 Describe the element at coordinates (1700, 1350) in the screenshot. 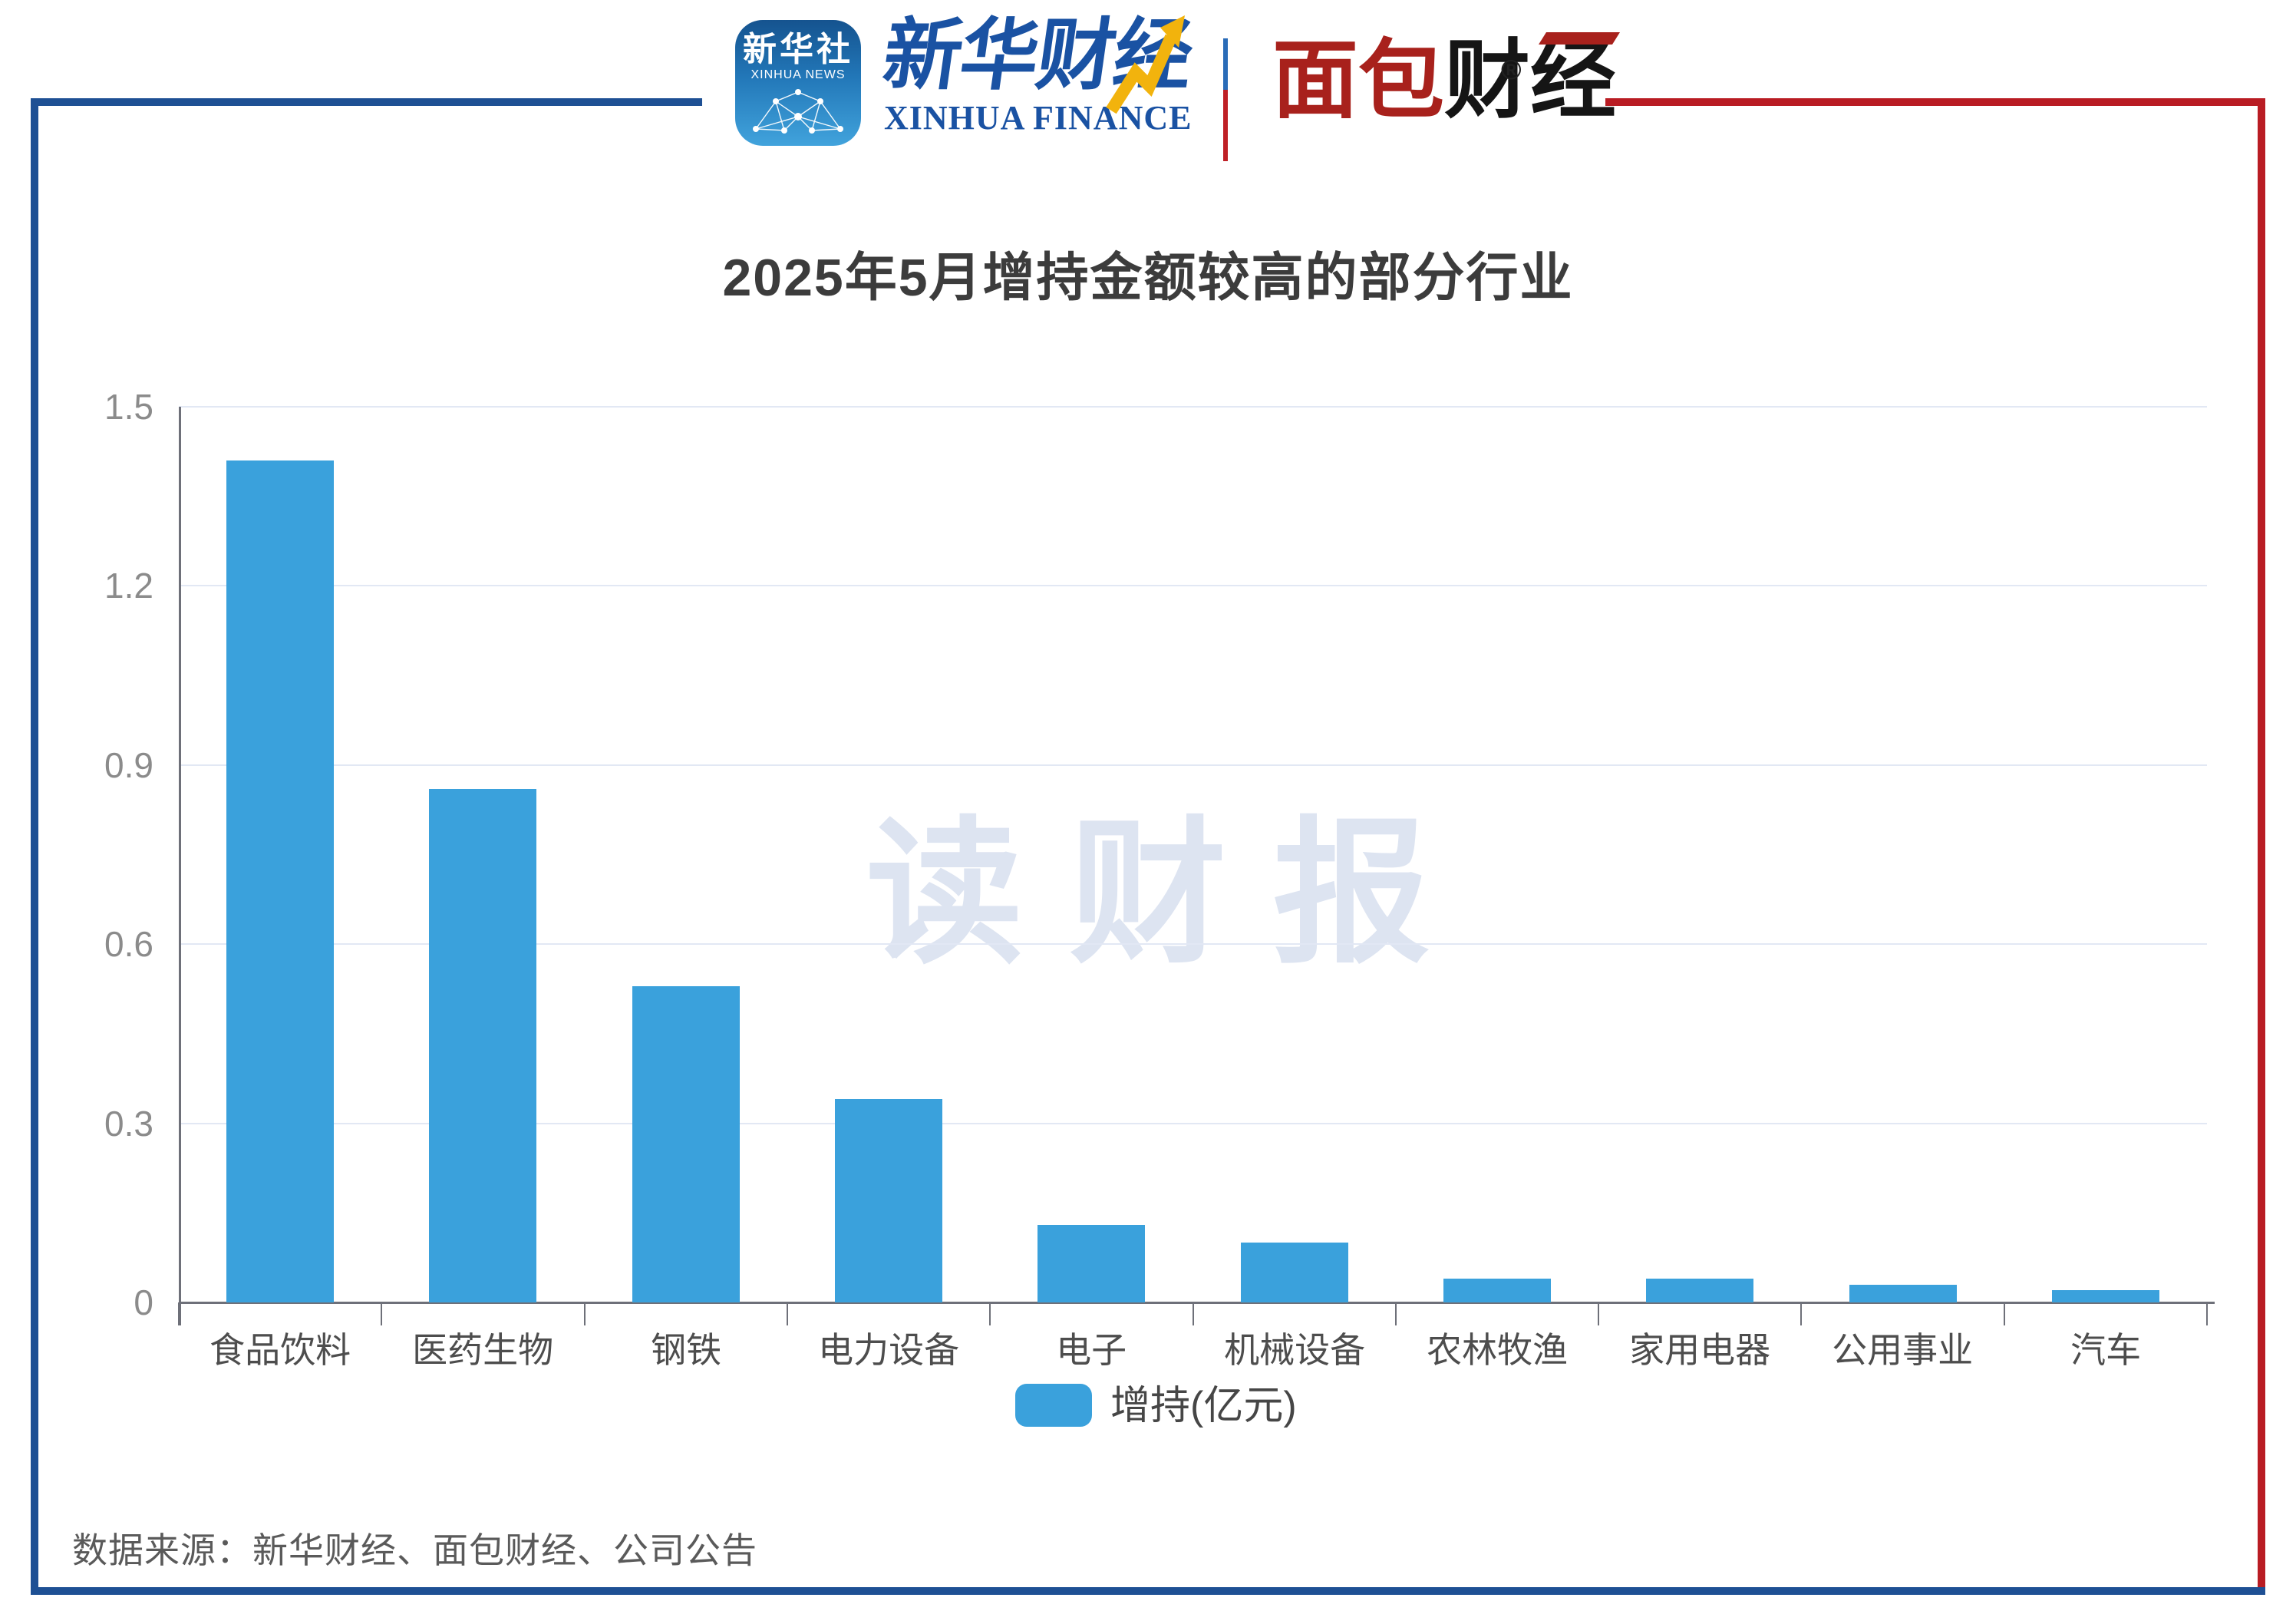

I see `x-category-label: 家用电器` at that location.